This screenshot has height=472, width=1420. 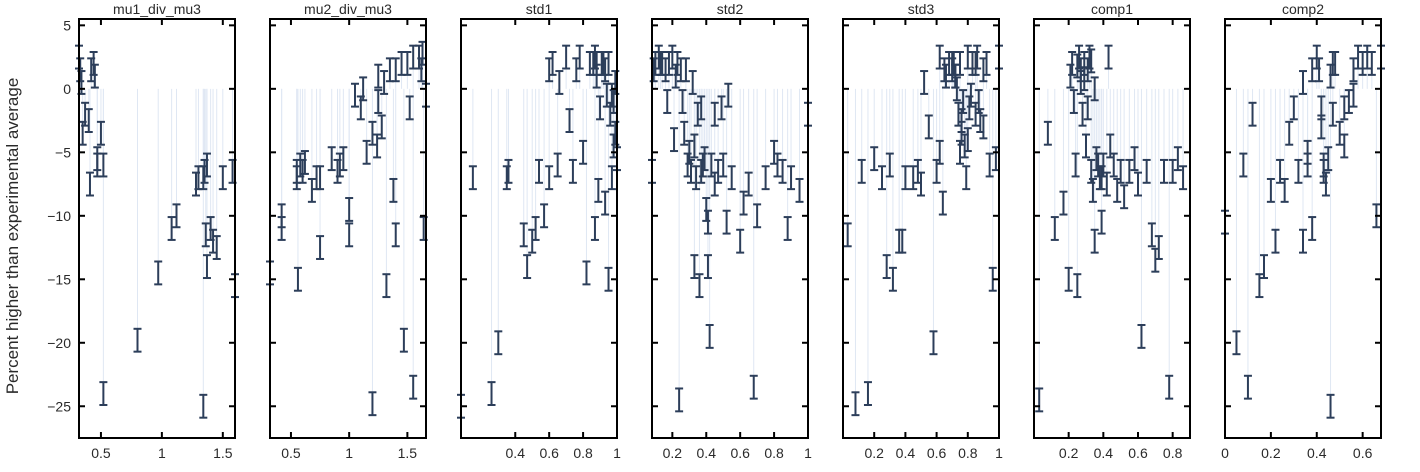 What do you see at coordinates (67, 89) in the screenshot?
I see `y-tick-label: 0` at bounding box center [67, 89].